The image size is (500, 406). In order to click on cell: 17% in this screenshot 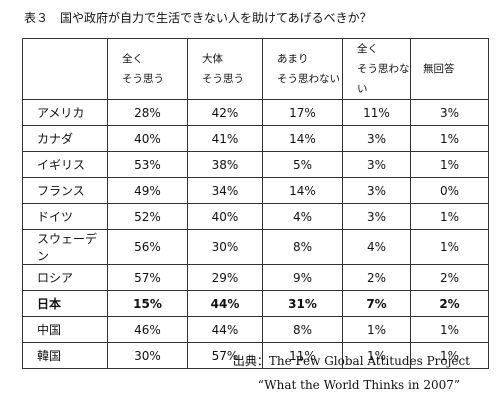, I will do `click(302, 112)`.